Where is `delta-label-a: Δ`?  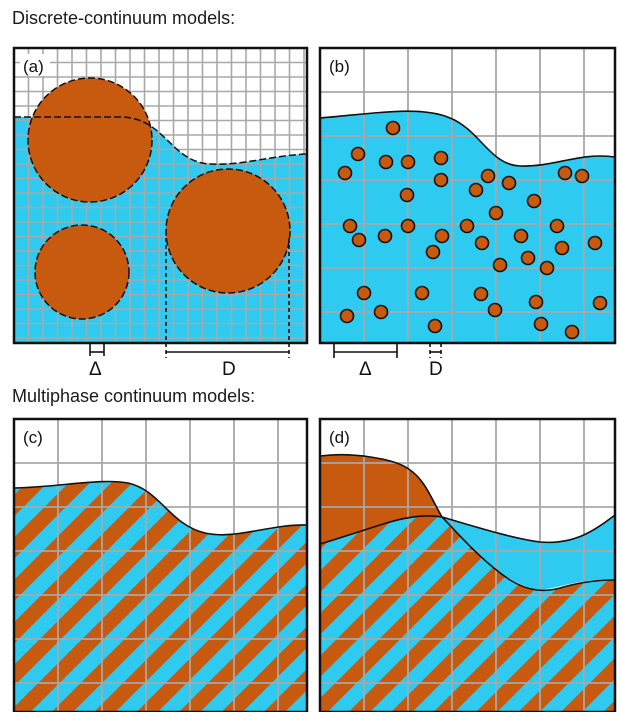
delta-label-a: Δ is located at coordinates (95, 369).